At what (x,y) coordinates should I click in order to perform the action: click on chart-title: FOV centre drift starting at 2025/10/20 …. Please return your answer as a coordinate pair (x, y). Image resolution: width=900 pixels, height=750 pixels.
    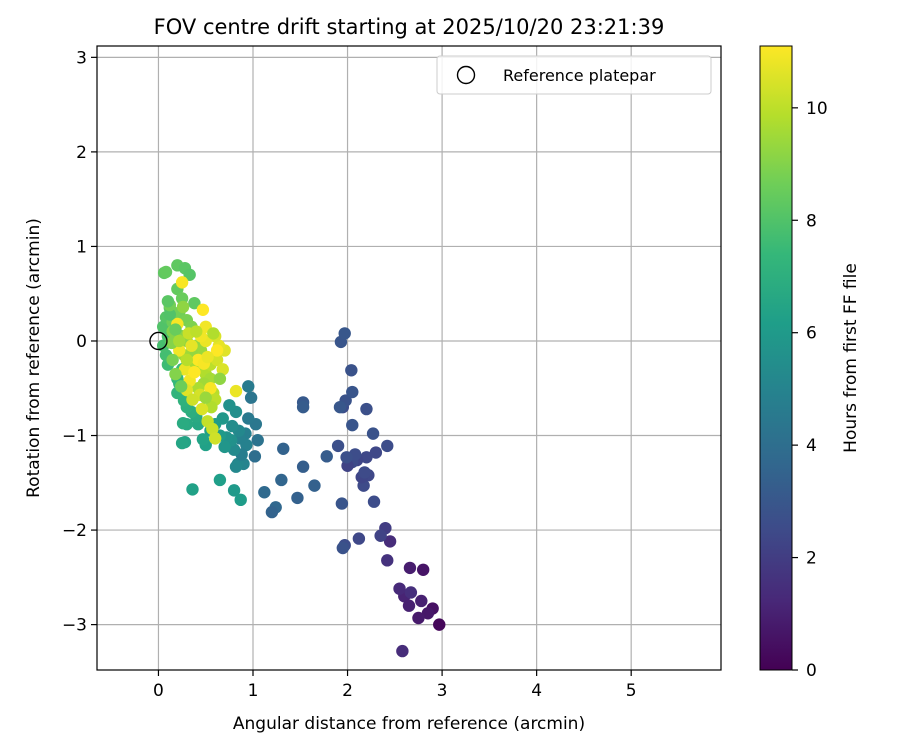
    Looking at the image, I should click on (409, 27).